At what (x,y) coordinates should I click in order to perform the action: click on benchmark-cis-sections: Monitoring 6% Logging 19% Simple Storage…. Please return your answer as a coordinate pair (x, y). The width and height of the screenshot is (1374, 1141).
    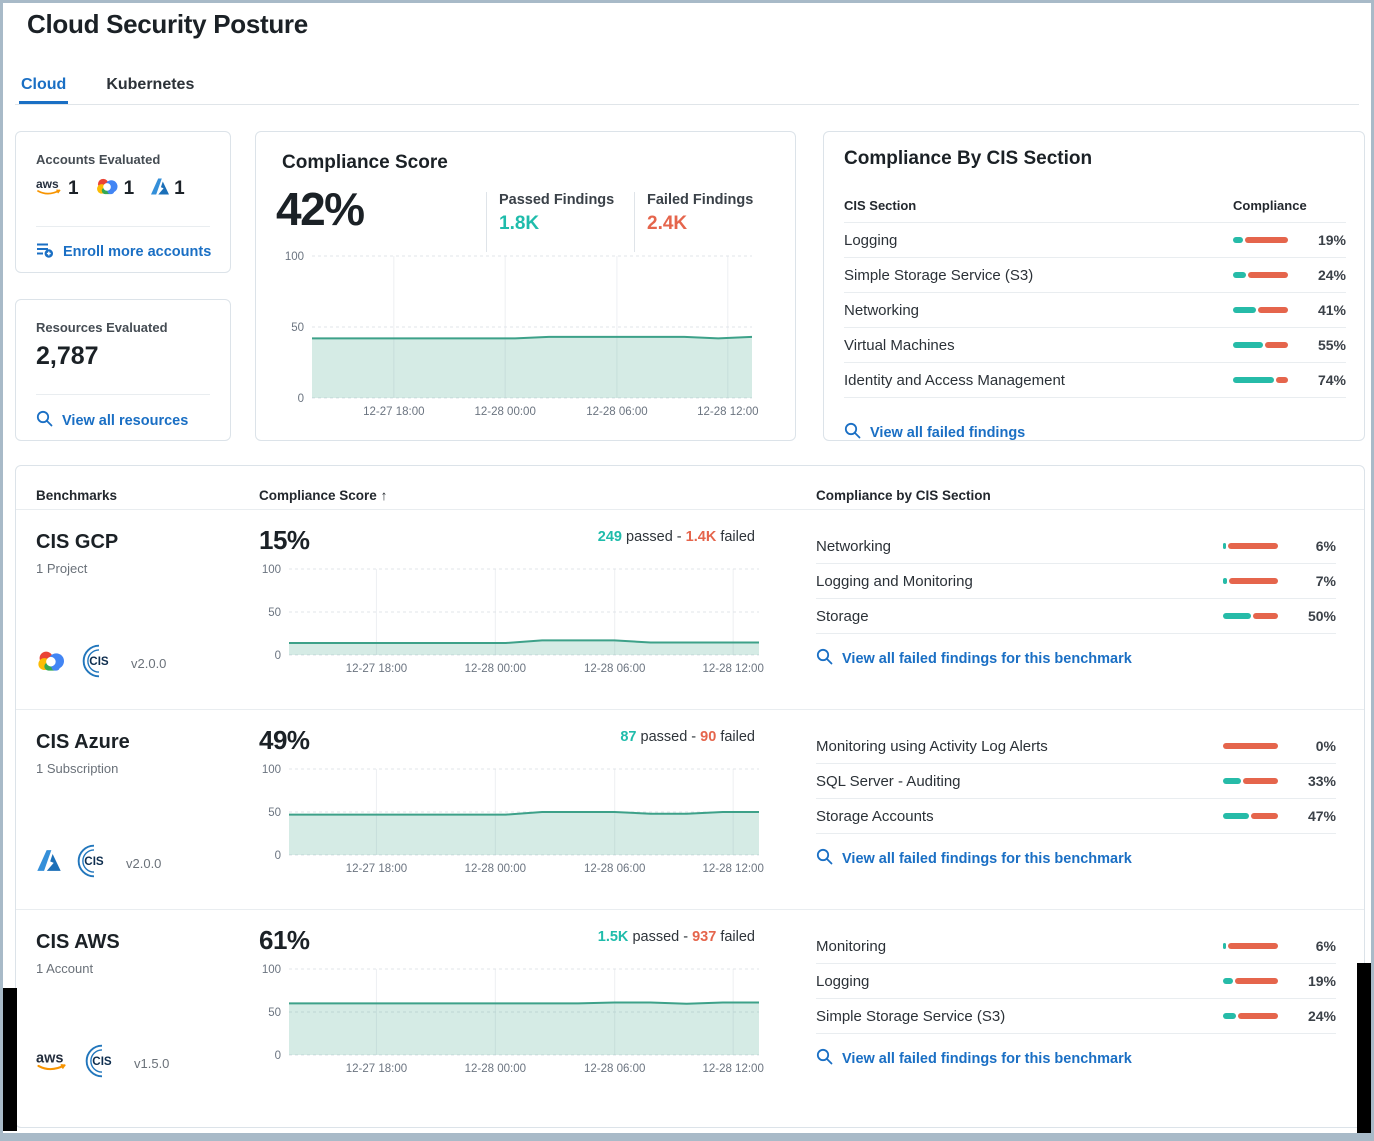
    Looking at the image, I should click on (1076, 999).